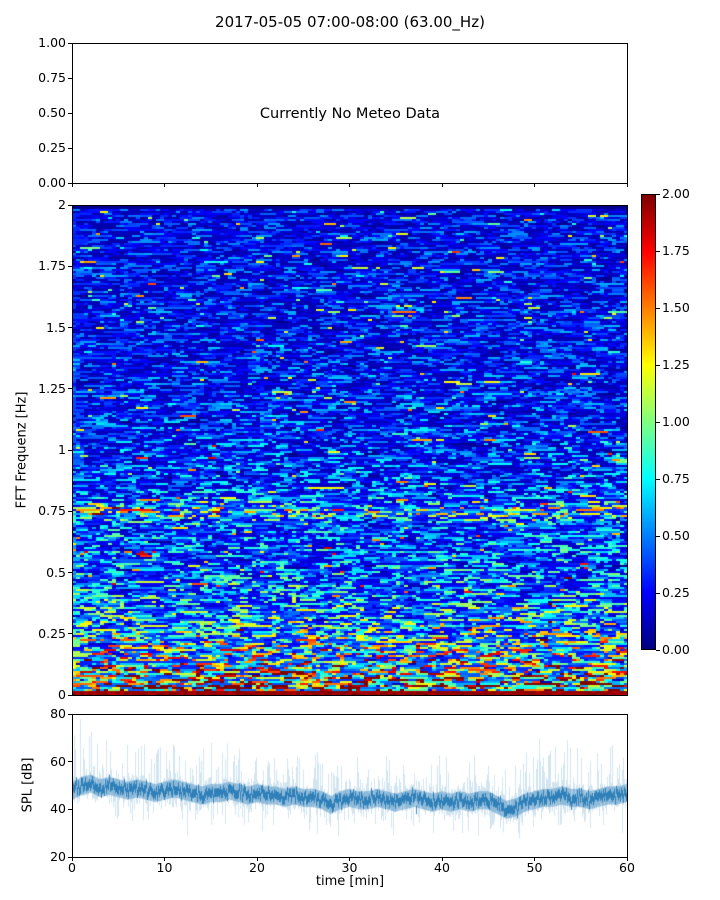 The image size is (720, 900). What do you see at coordinates (58, 761) in the screenshot?
I see `spl-y-tick-label: 60` at bounding box center [58, 761].